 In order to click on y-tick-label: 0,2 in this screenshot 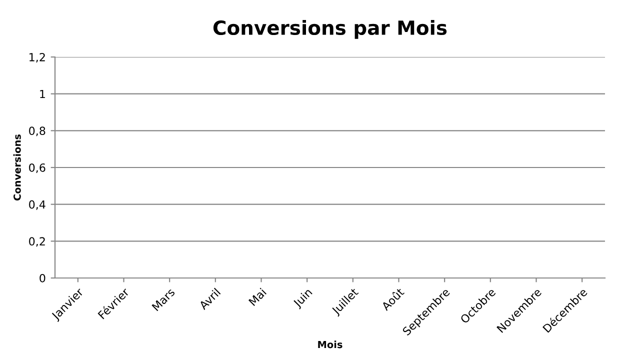, I will do `click(37, 242)`.